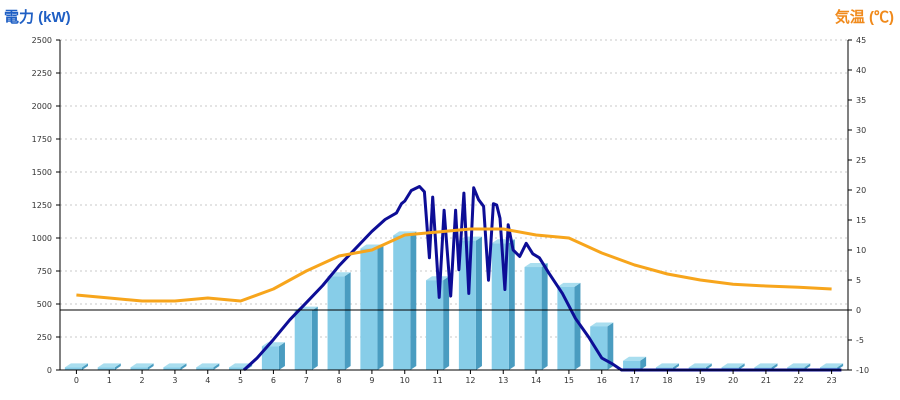 Image resolution: width=900 pixels, height=400 pixels. Describe the element at coordinates (733, 380) in the screenshot. I see `x-tick-label: 20` at that location.